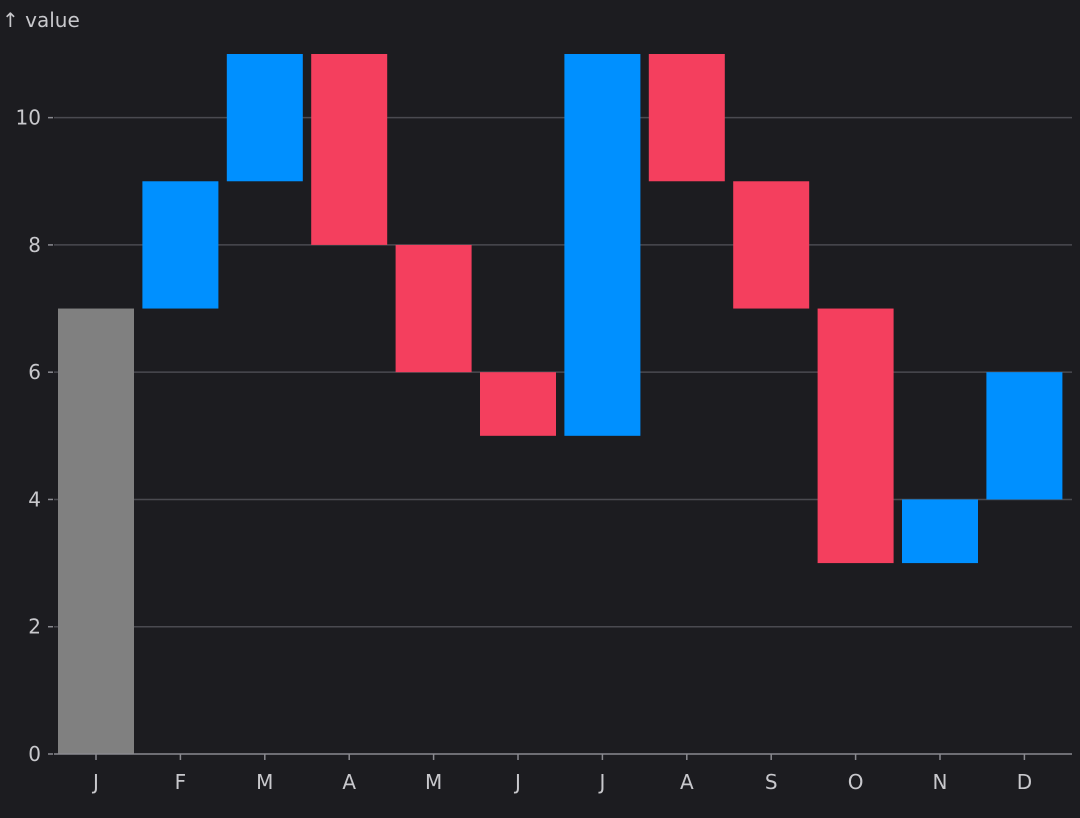 This screenshot has width=1080, height=818. I want to click on bar-3-increase, so click(264, 118).